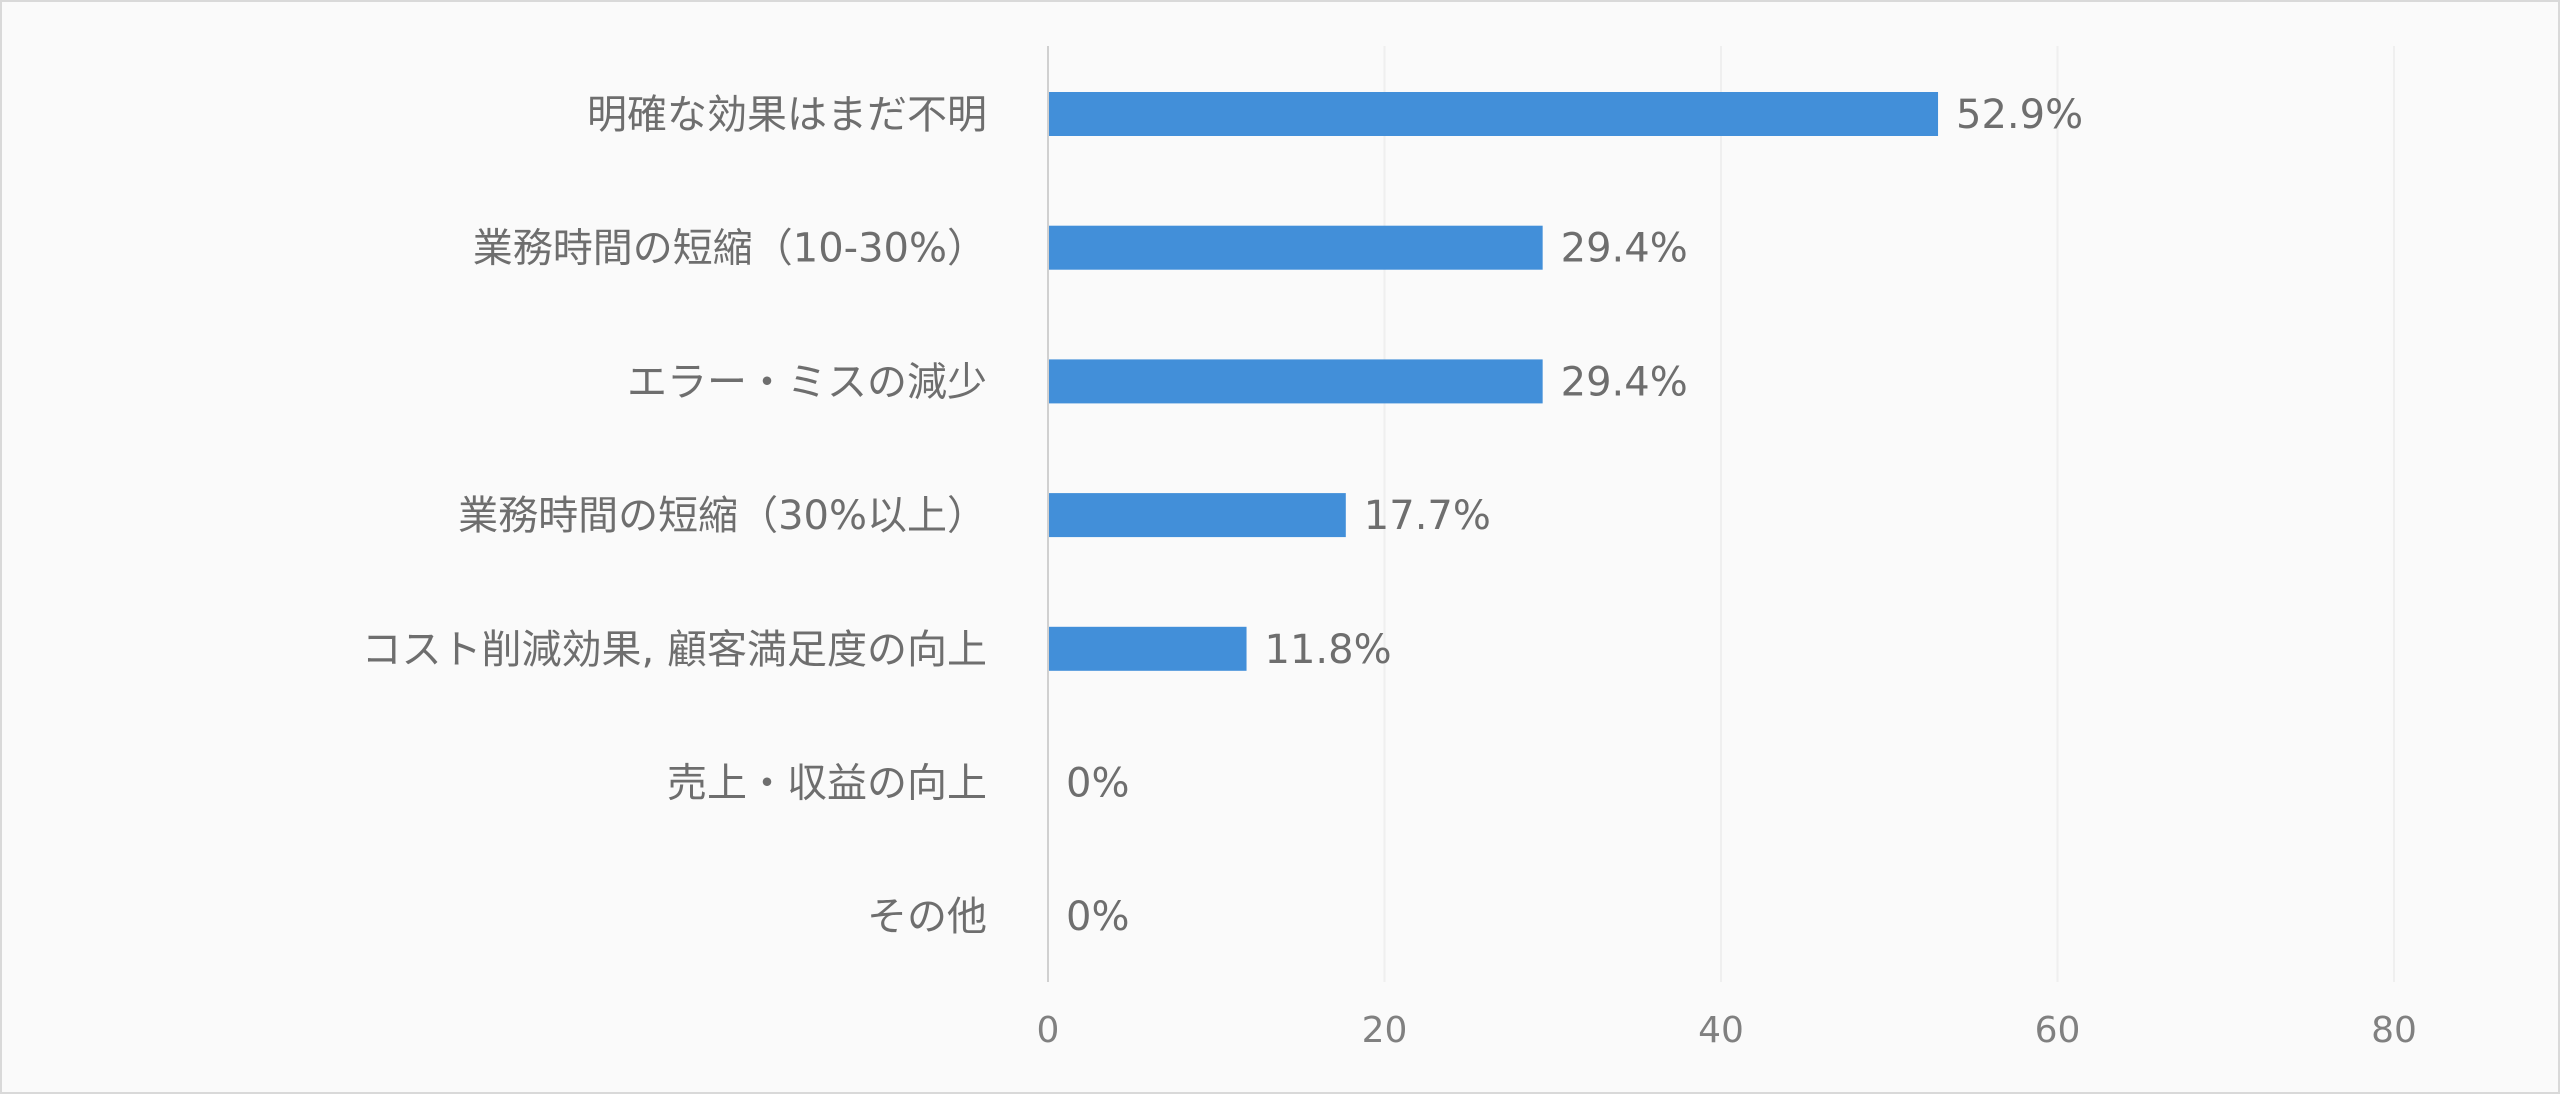 This screenshot has height=1096, width=2560. I want to click on data-label: 52.9%, so click(2019, 115).